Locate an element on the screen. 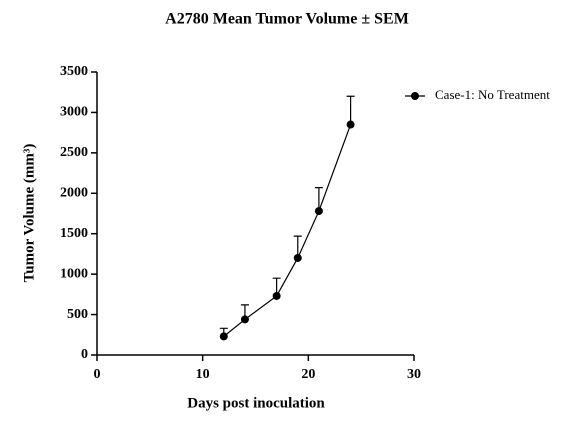 The image size is (574, 444). y-tick-label: 2500 is located at coordinates (74, 152).